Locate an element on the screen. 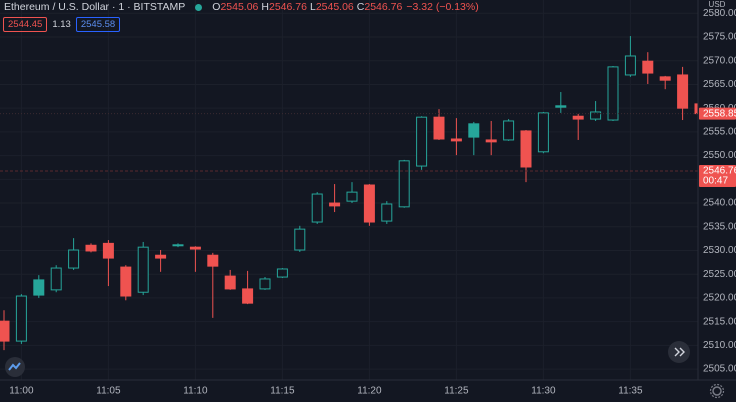  currency: USD is located at coordinates (717, 4).